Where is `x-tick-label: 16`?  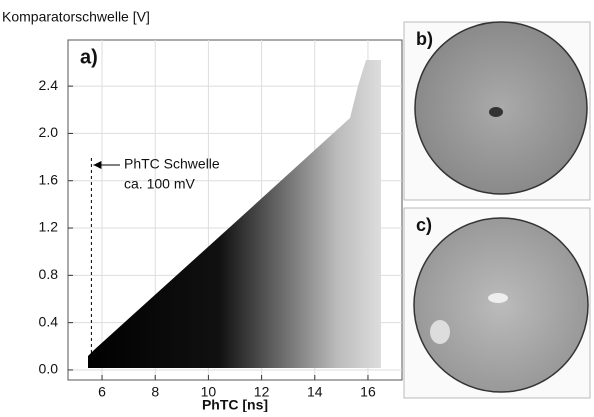
x-tick-label: 16 is located at coordinates (368, 392).